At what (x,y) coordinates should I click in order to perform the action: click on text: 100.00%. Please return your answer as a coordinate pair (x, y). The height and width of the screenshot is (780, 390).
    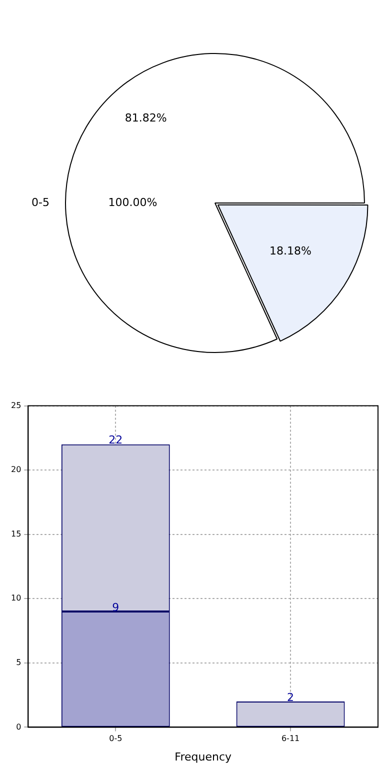
    Looking at the image, I should click on (133, 202).